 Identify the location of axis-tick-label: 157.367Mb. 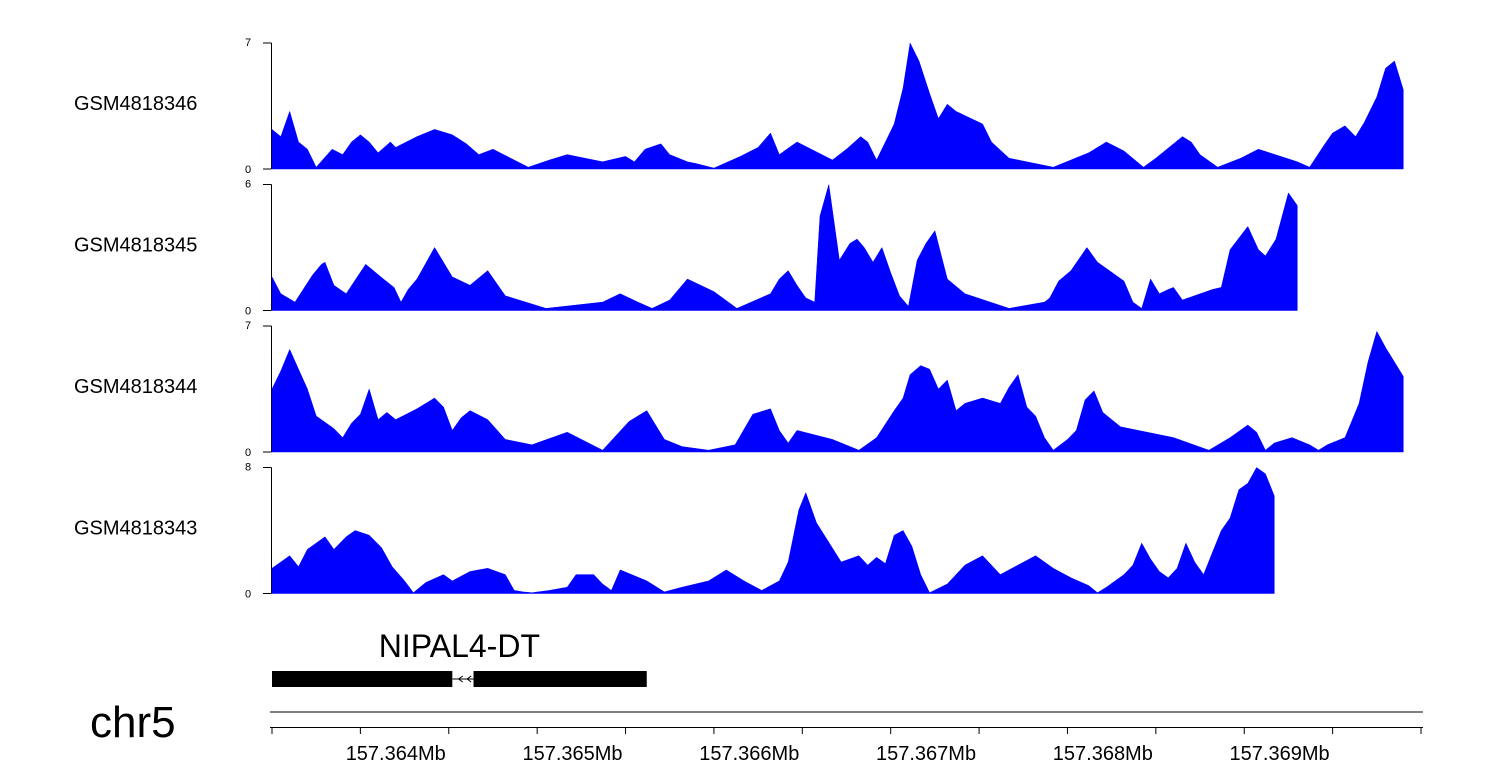
(926, 754).